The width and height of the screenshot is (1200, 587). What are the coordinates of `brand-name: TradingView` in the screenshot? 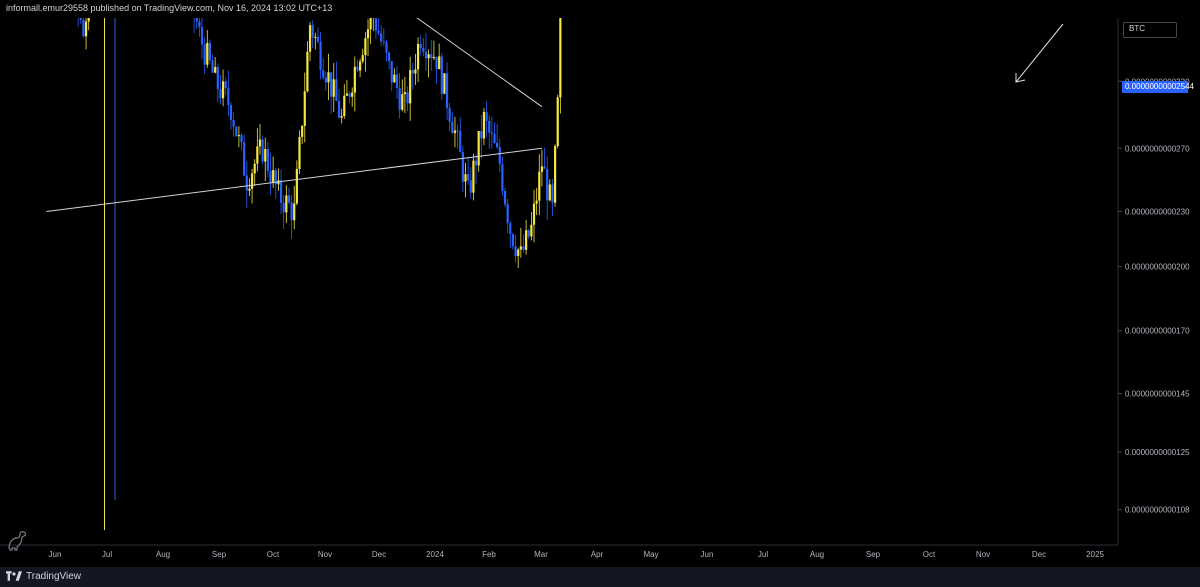 It's located at (54, 576).